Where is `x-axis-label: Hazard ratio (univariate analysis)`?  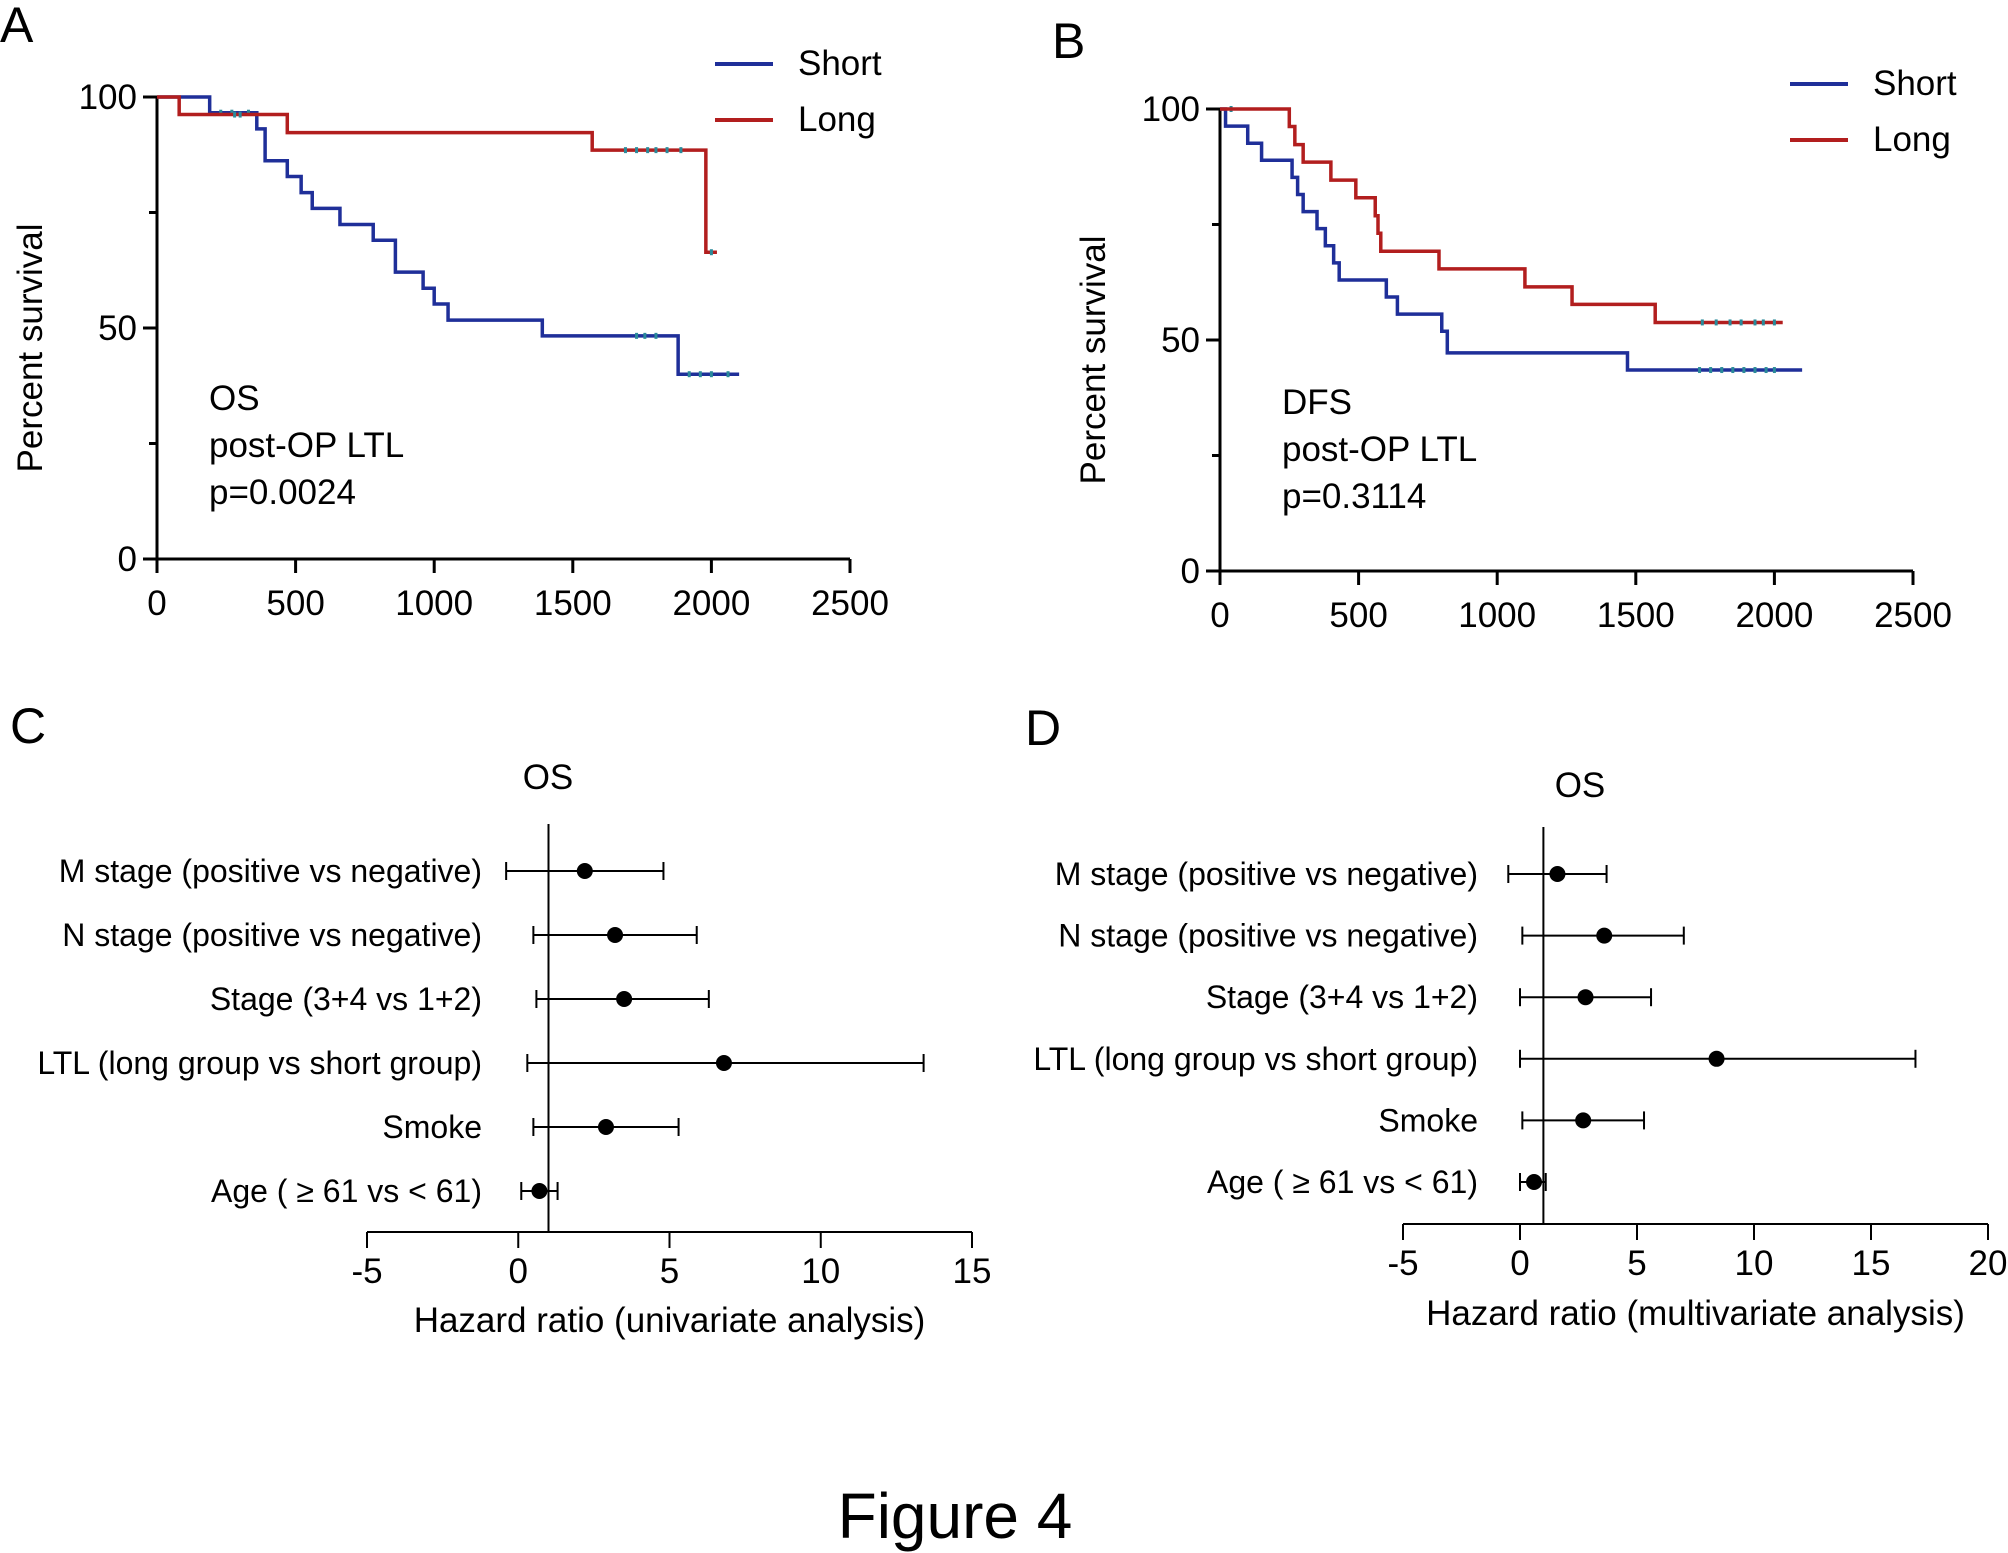 x-axis-label: Hazard ratio (univariate analysis) is located at coordinates (670, 1320).